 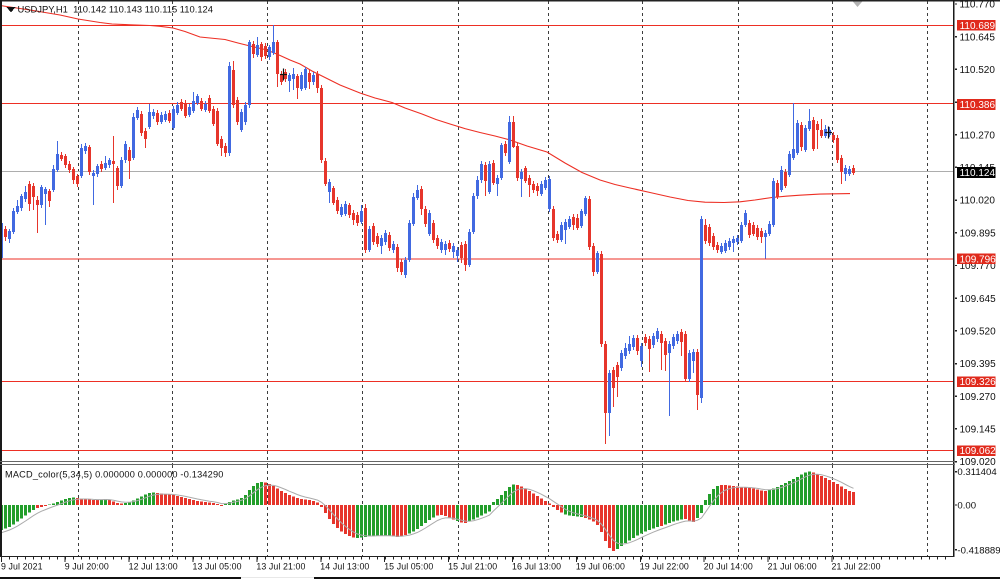 I want to click on svg-text: 21 Jul 06:00, so click(x=792, y=567).